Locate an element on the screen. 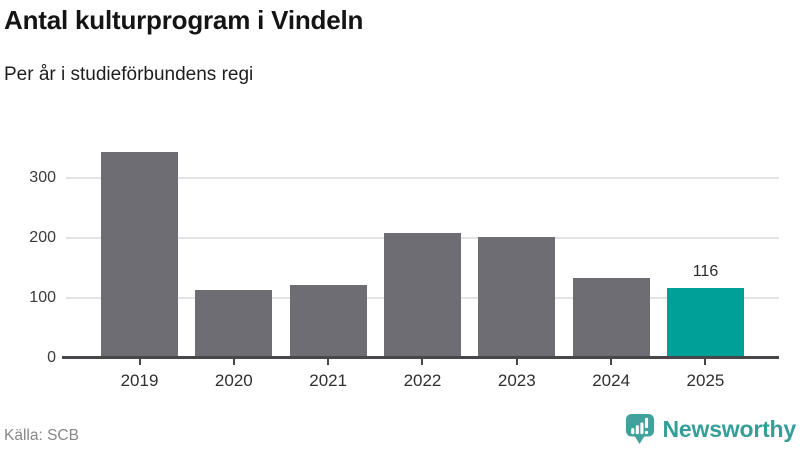  y-tick-label-100: 100 is located at coordinates (42, 297).